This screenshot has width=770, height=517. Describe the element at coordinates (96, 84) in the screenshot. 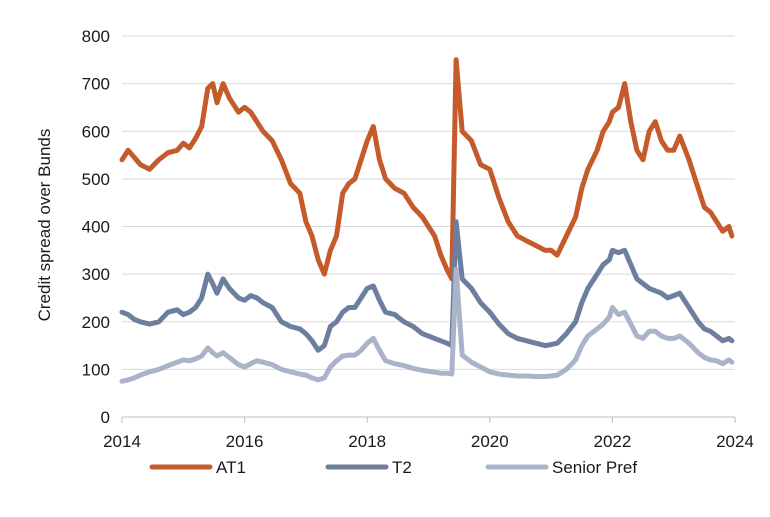

I see `y-tick-label-700: 700` at that location.